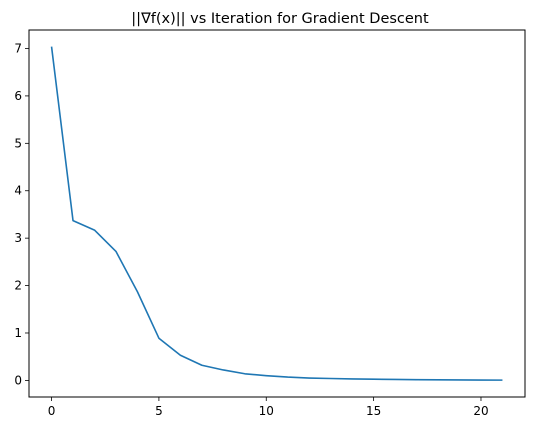  Describe the element at coordinates (159, 411) in the screenshot. I see `x-tick-label: 5` at that location.